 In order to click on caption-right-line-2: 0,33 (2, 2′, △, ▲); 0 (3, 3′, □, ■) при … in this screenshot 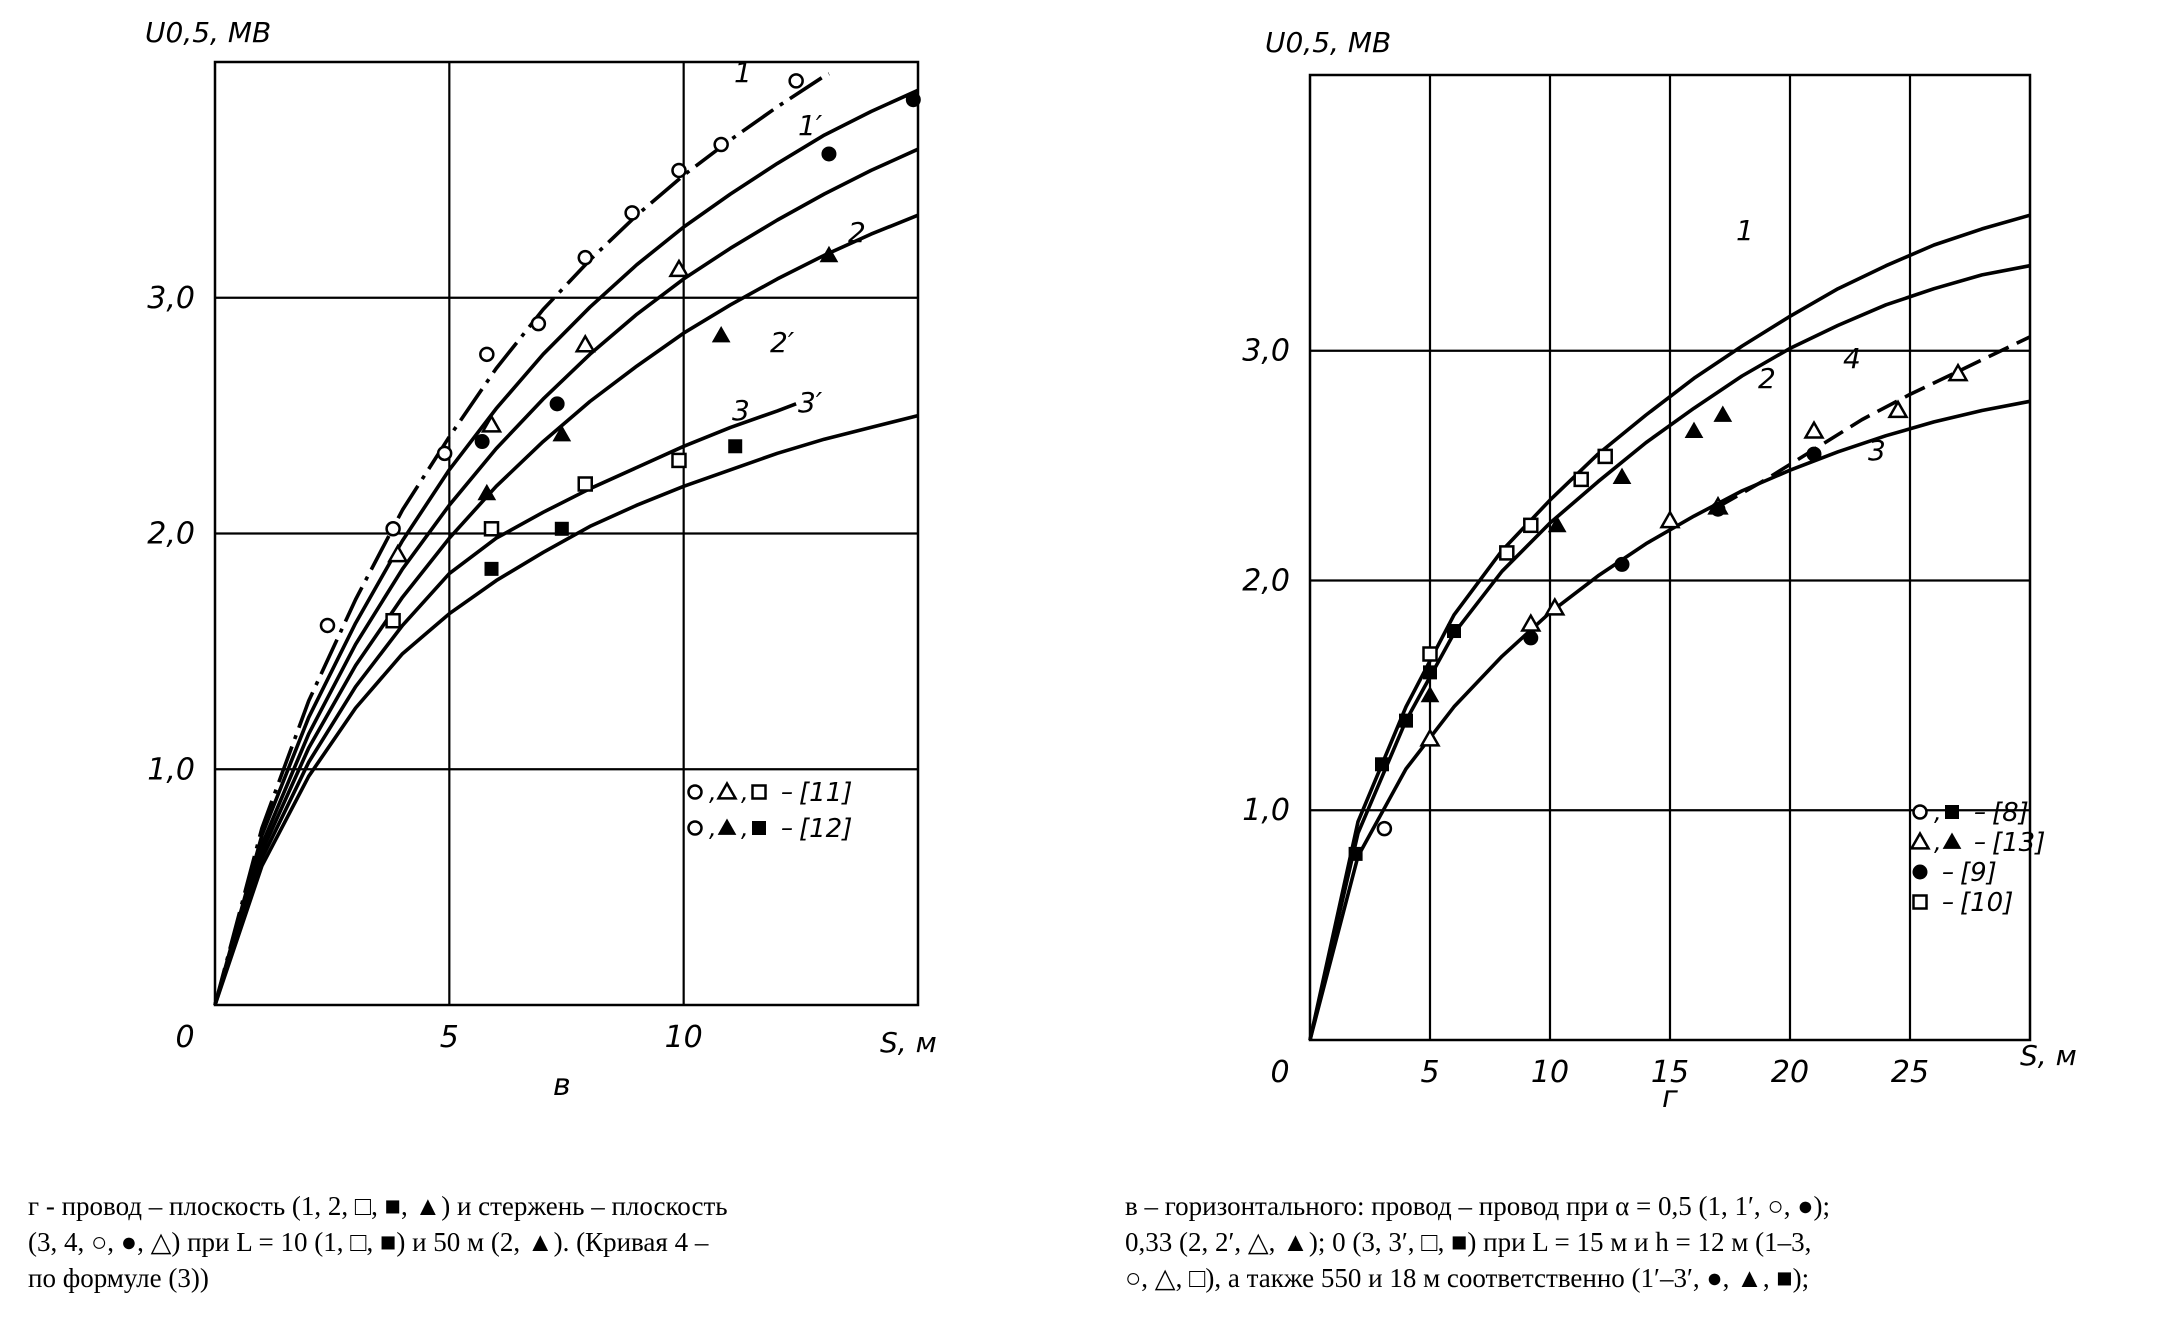, I will do `click(1468, 1242)`.